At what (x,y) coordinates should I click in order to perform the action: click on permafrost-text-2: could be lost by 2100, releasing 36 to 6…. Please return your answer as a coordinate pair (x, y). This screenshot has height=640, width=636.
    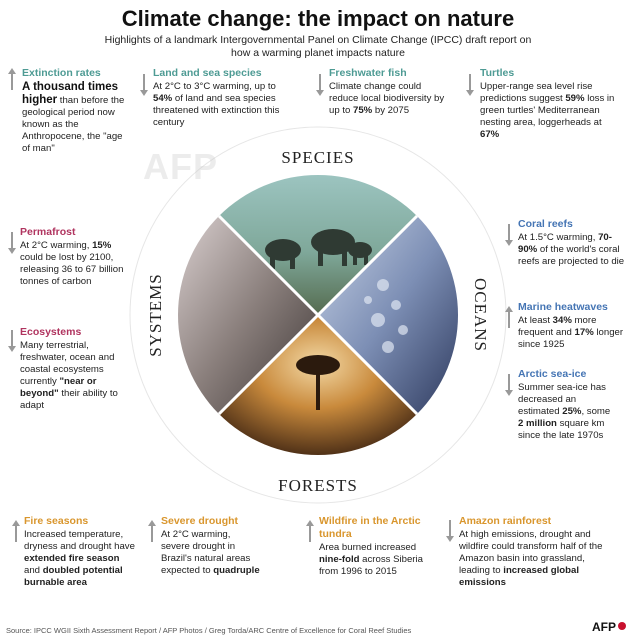
    Looking at the image, I should click on (72, 269).